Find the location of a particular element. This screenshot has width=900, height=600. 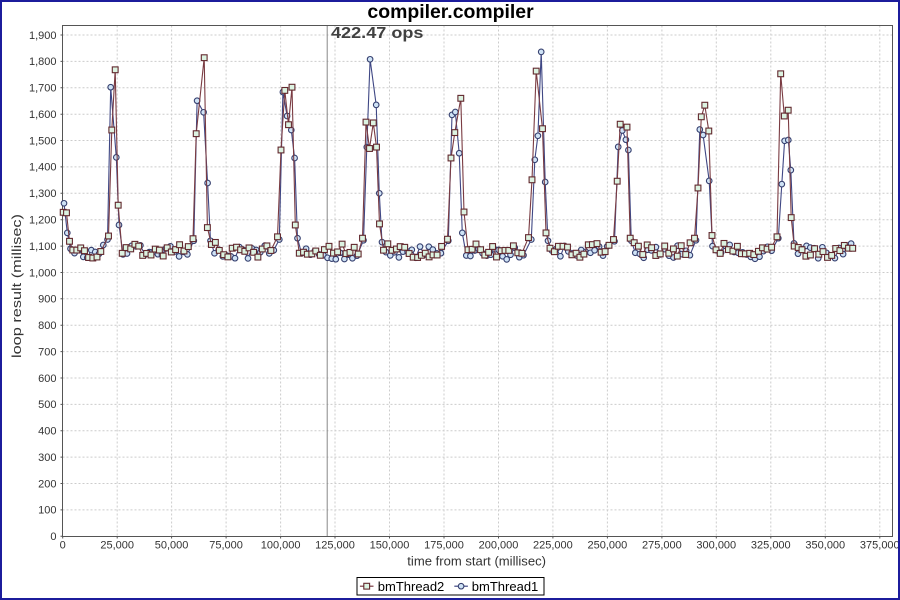

svg-text: 400 is located at coordinates (47, 432).